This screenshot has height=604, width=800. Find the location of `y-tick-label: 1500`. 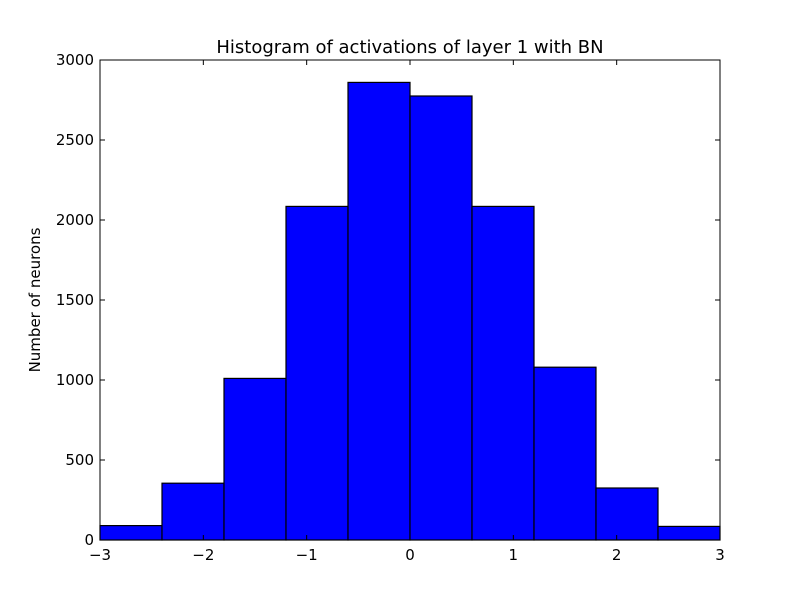

y-tick-label: 1500 is located at coordinates (75, 300).